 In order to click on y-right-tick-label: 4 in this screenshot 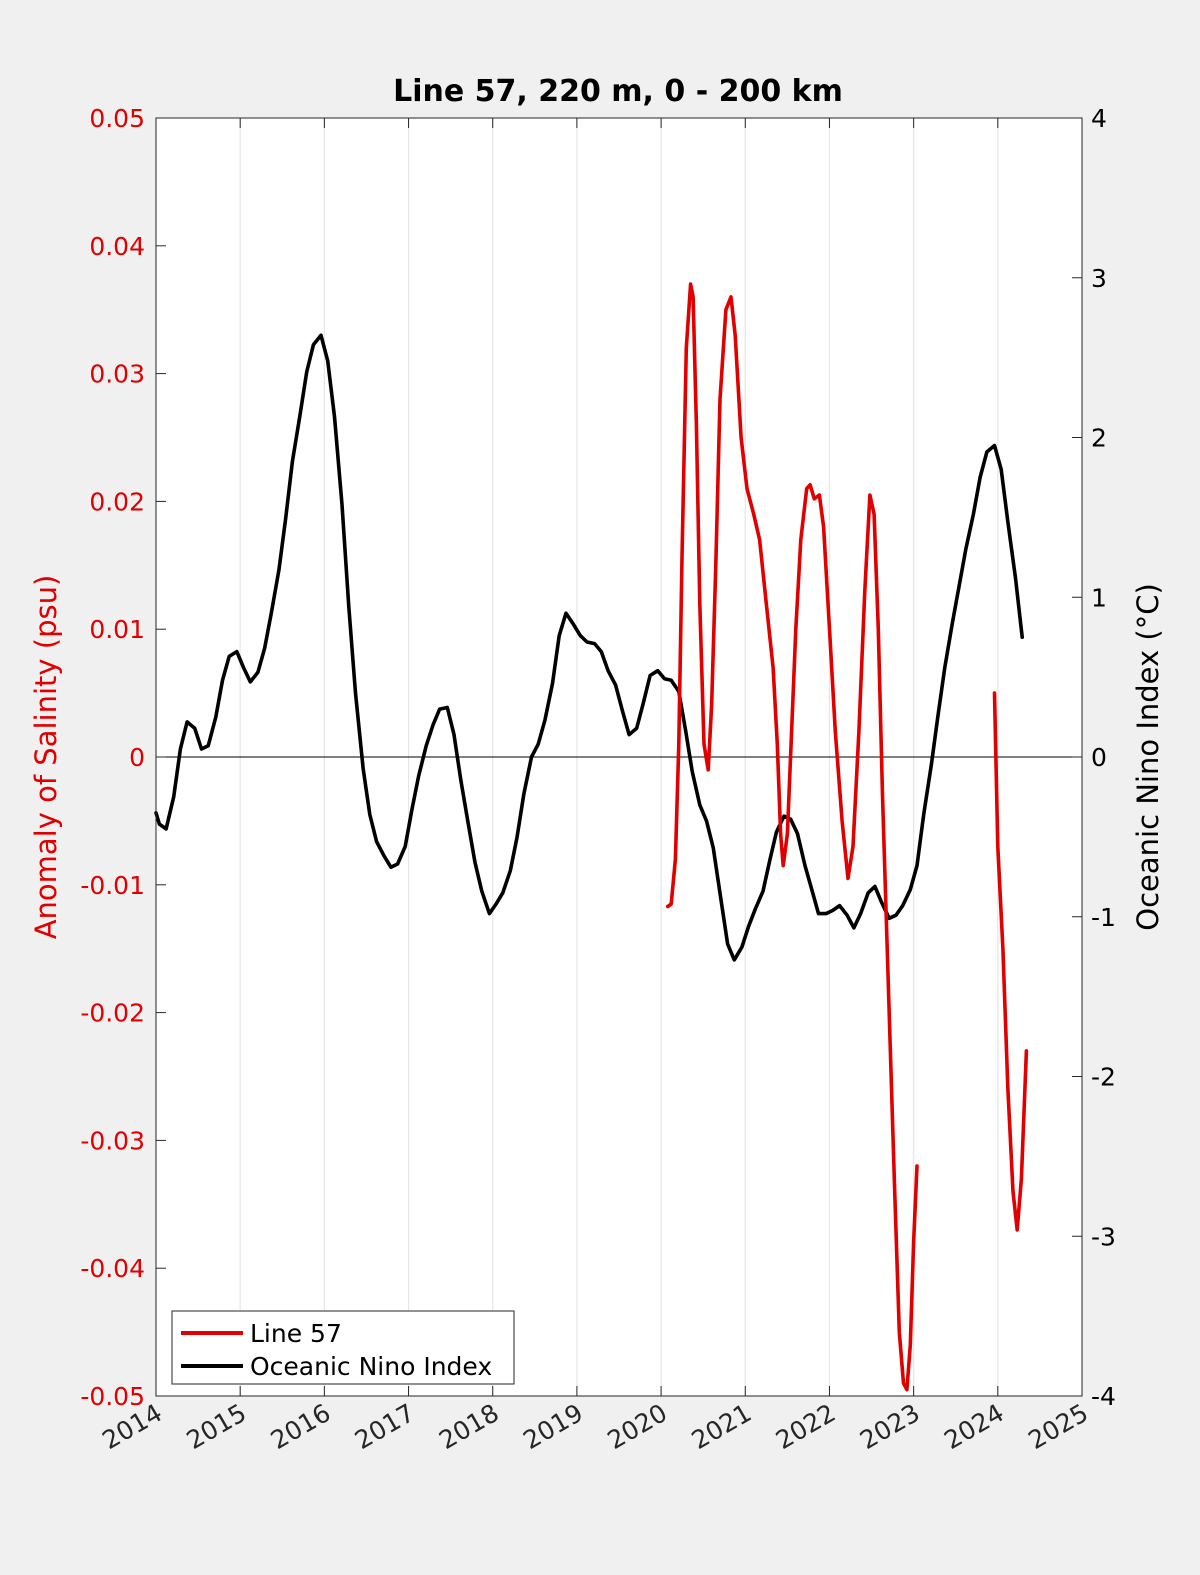, I will do `click(1099, 118)`.